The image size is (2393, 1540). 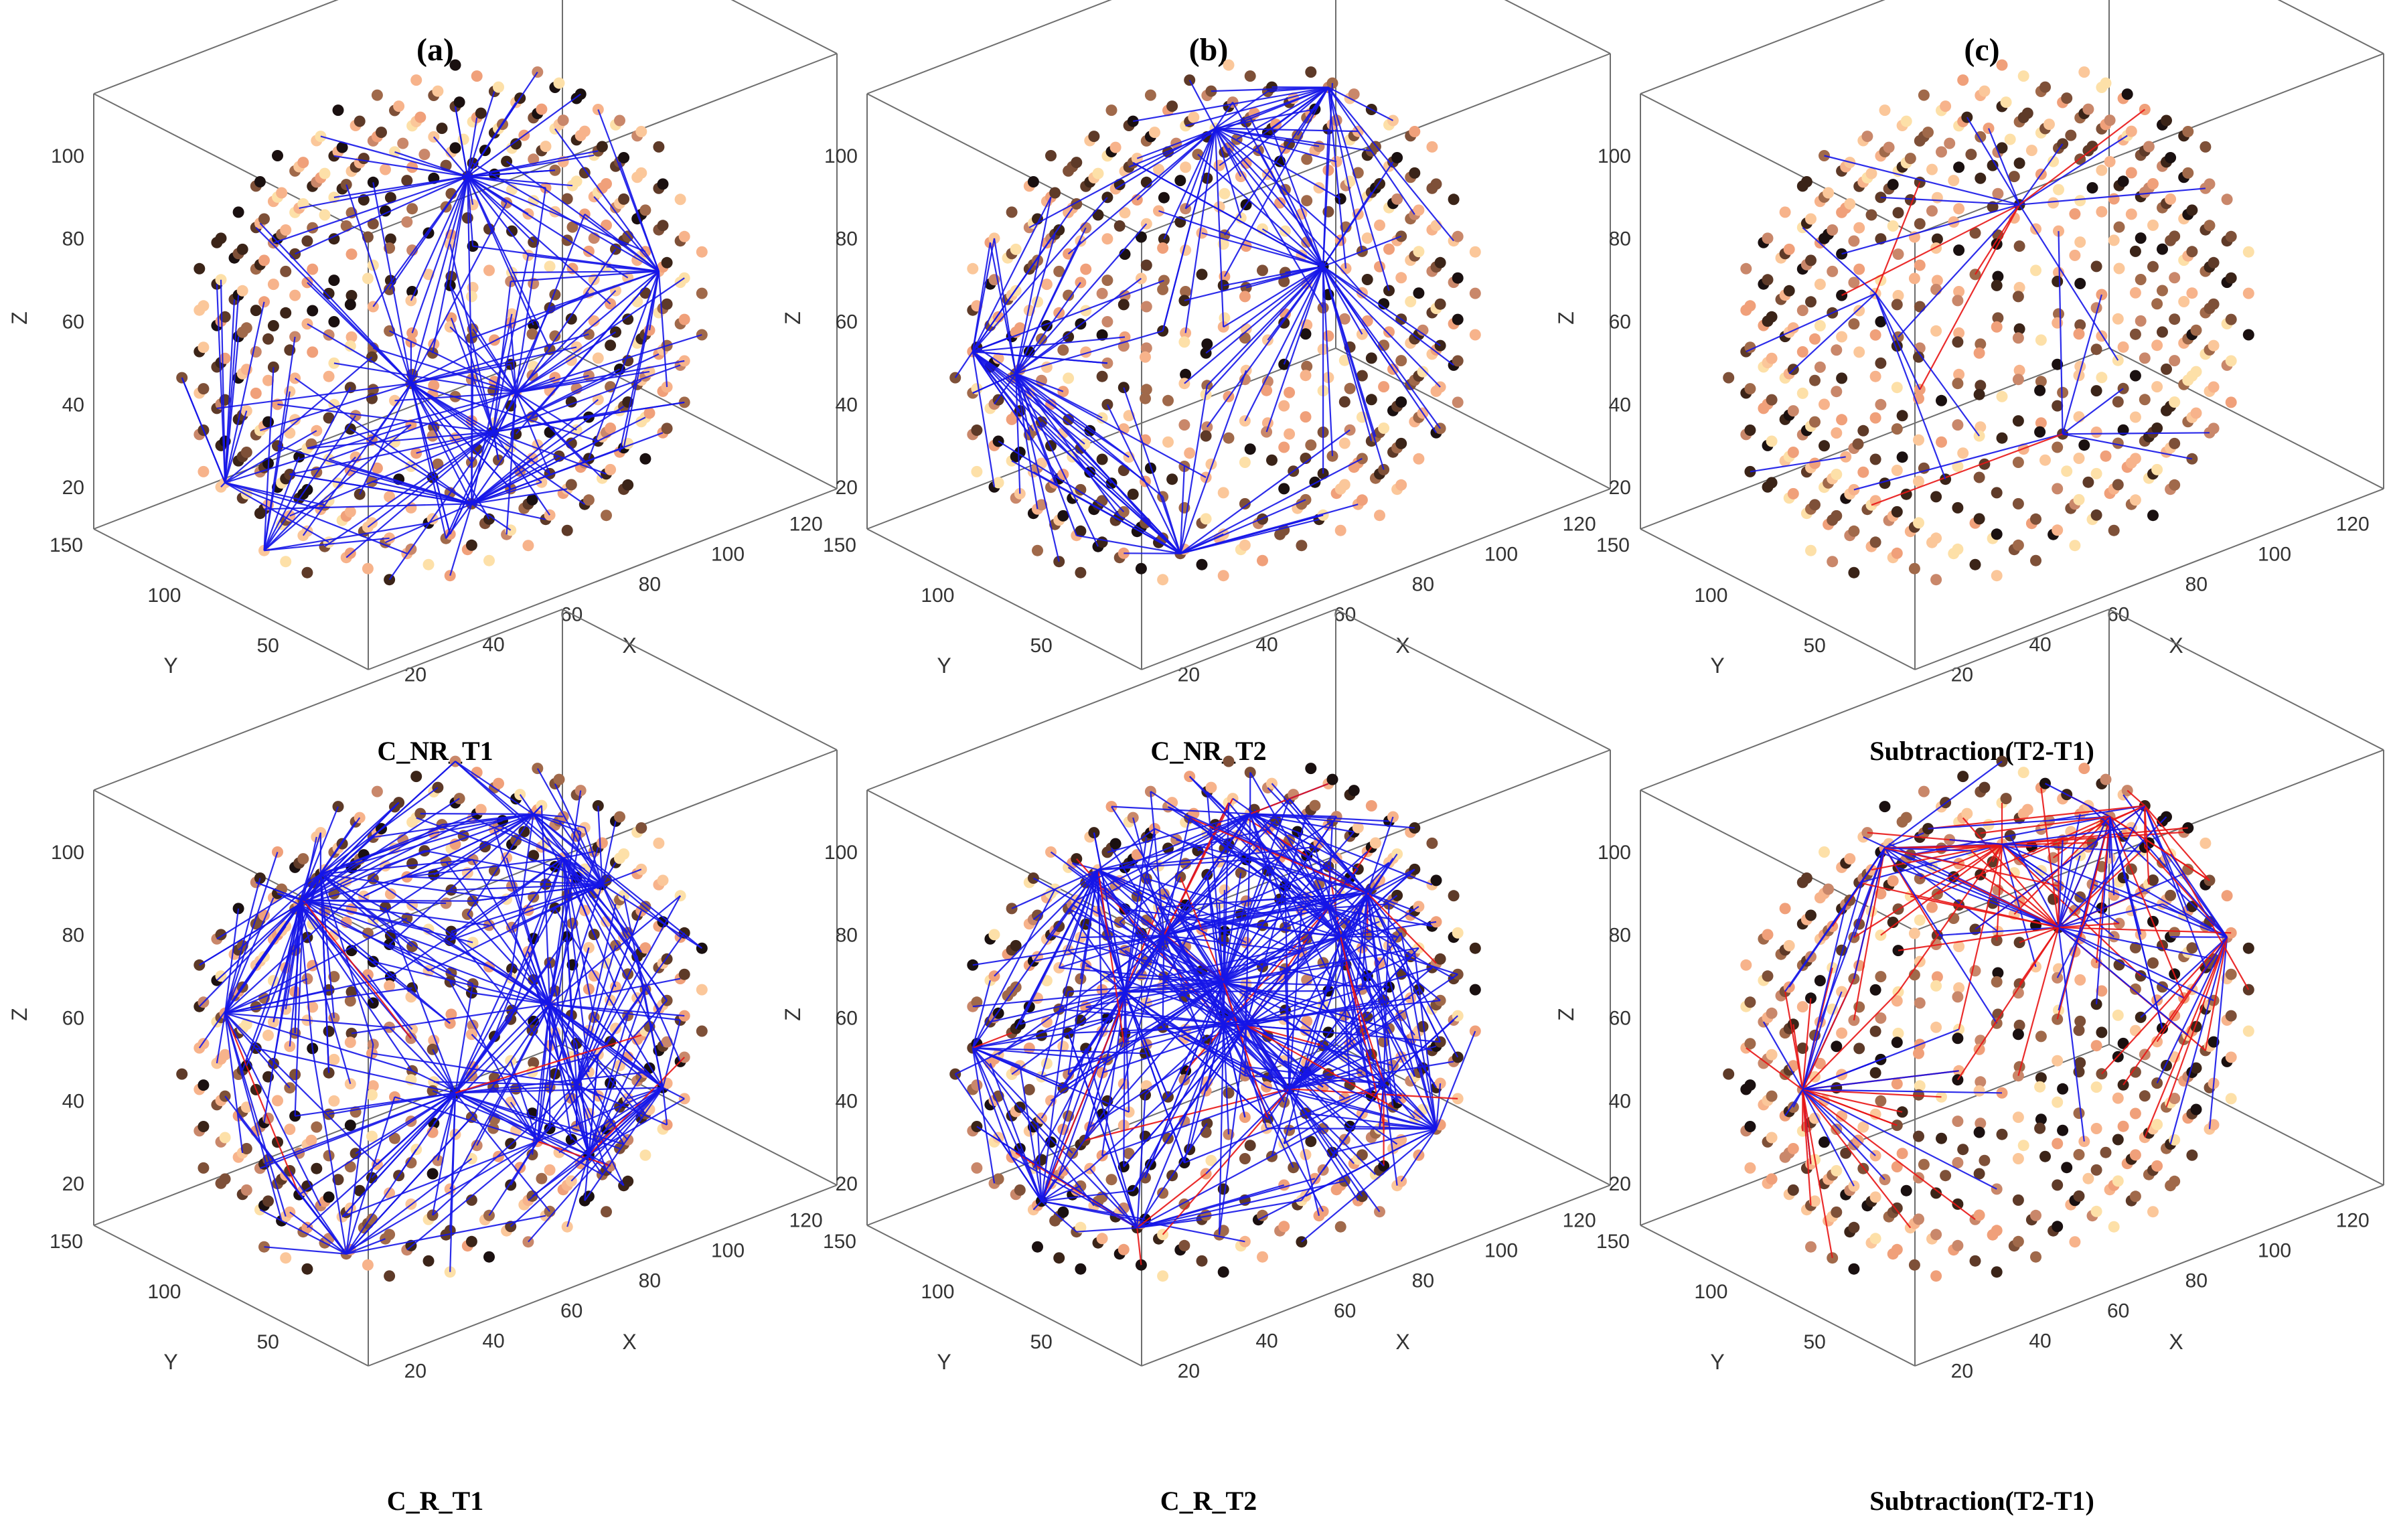 What do you see at coordinates (493, 645) in the screenshot?
I see `x-tick-label: 40` at bounding box center [493, 645].